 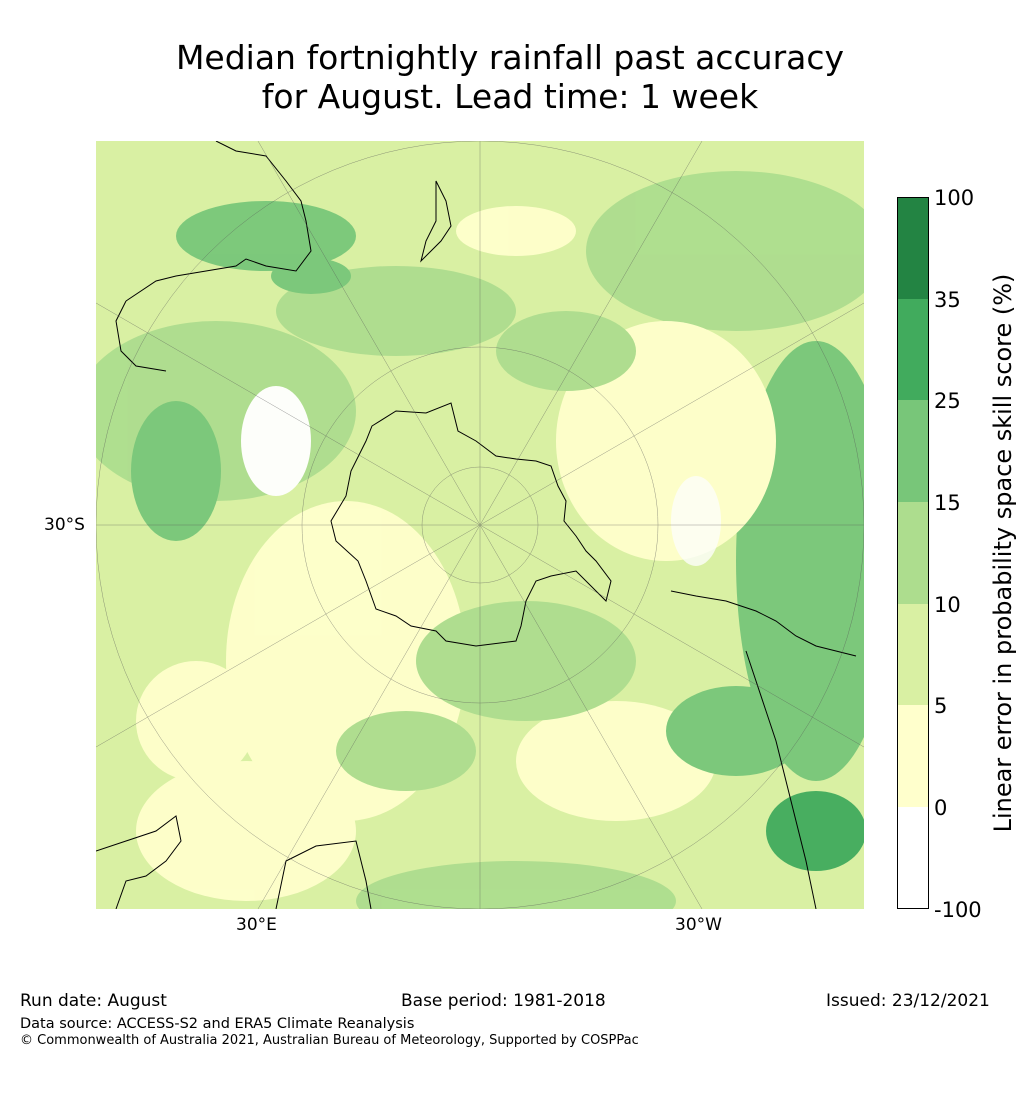 What do you see at coordinates (954, 198) in the screenshot?
I see `colorbar-tick-100: 100` at bounding box center [954, 198].